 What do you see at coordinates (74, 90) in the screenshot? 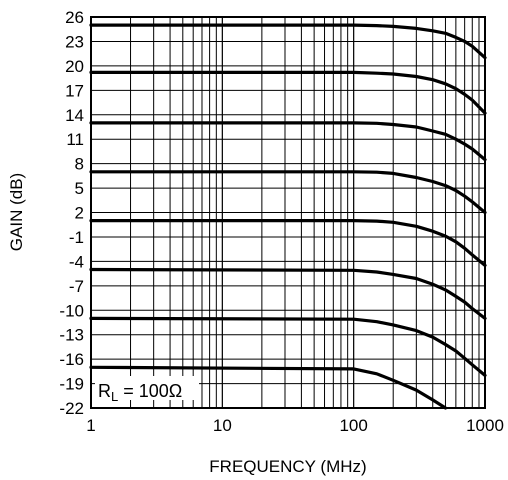
I see `y-tick-label: 17` at bounding box center [74, 90].